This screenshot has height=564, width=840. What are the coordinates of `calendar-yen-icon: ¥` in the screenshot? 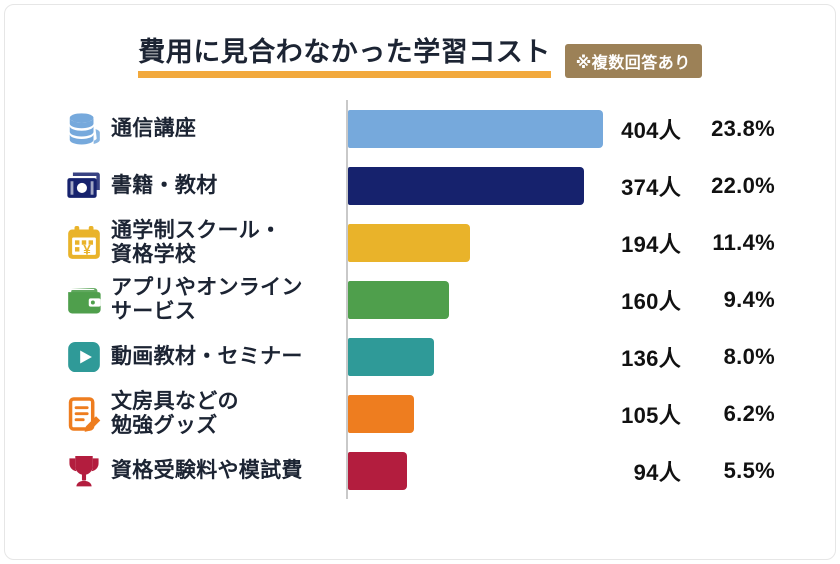 It's located at (88, 243).